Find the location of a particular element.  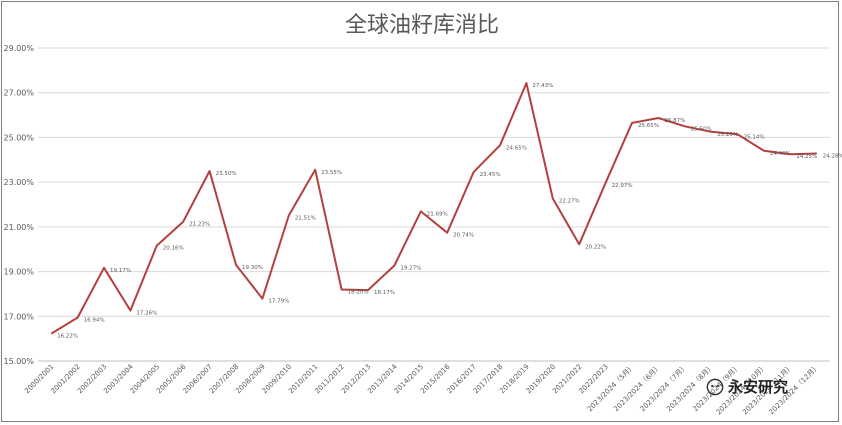

data-label: 24.65% is located at coordinates (516, 148).